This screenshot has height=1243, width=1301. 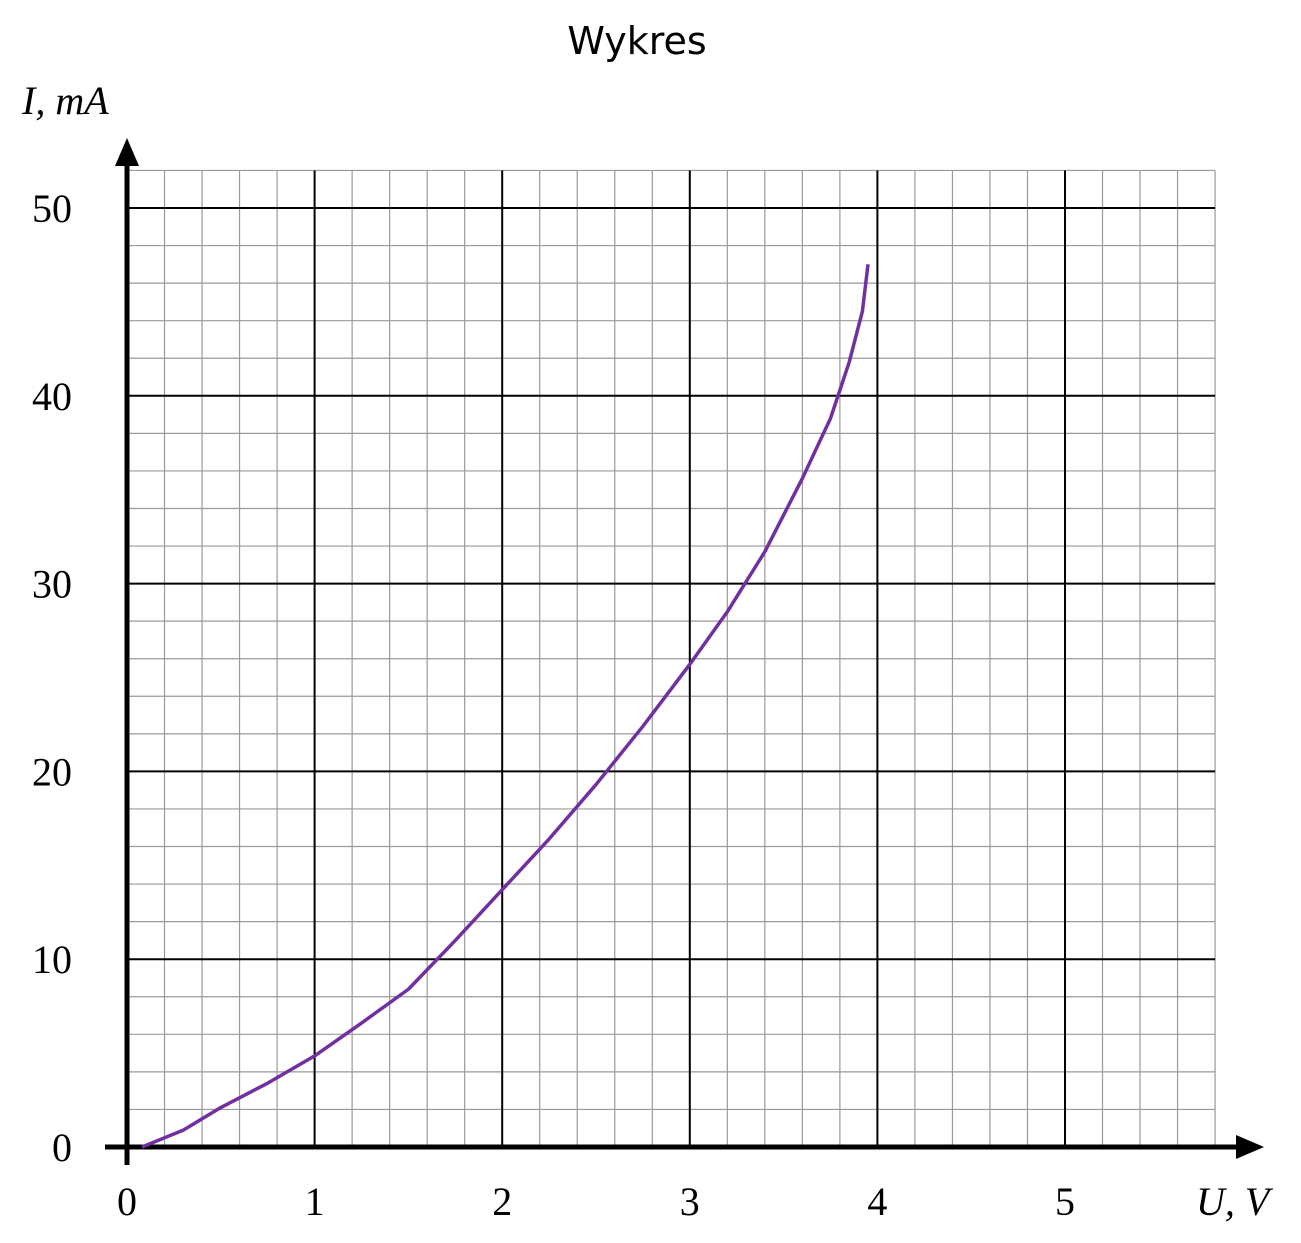 What do you see at coordinates (1065, 1201) in the screenshot?
I see `x-tick-label: 5` at bounding box center [1065, 1201].